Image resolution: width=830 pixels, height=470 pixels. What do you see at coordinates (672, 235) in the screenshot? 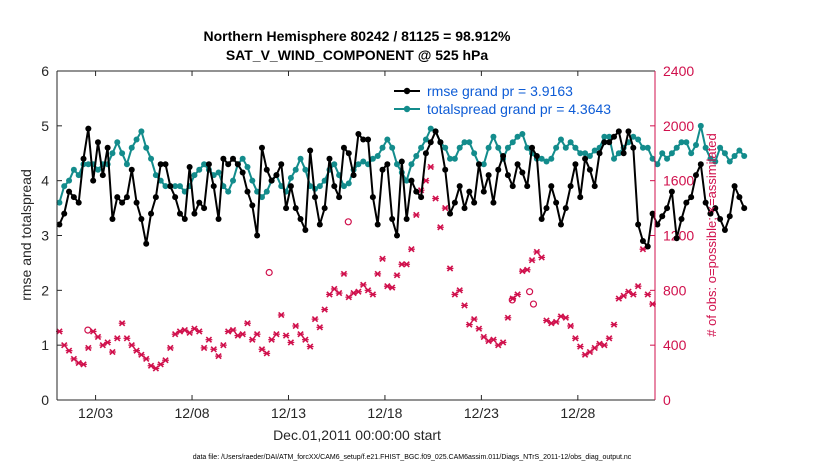
I see `right-axis: 0 400 800 1200 1600 2000 2400` at bounding box center [672, 235].